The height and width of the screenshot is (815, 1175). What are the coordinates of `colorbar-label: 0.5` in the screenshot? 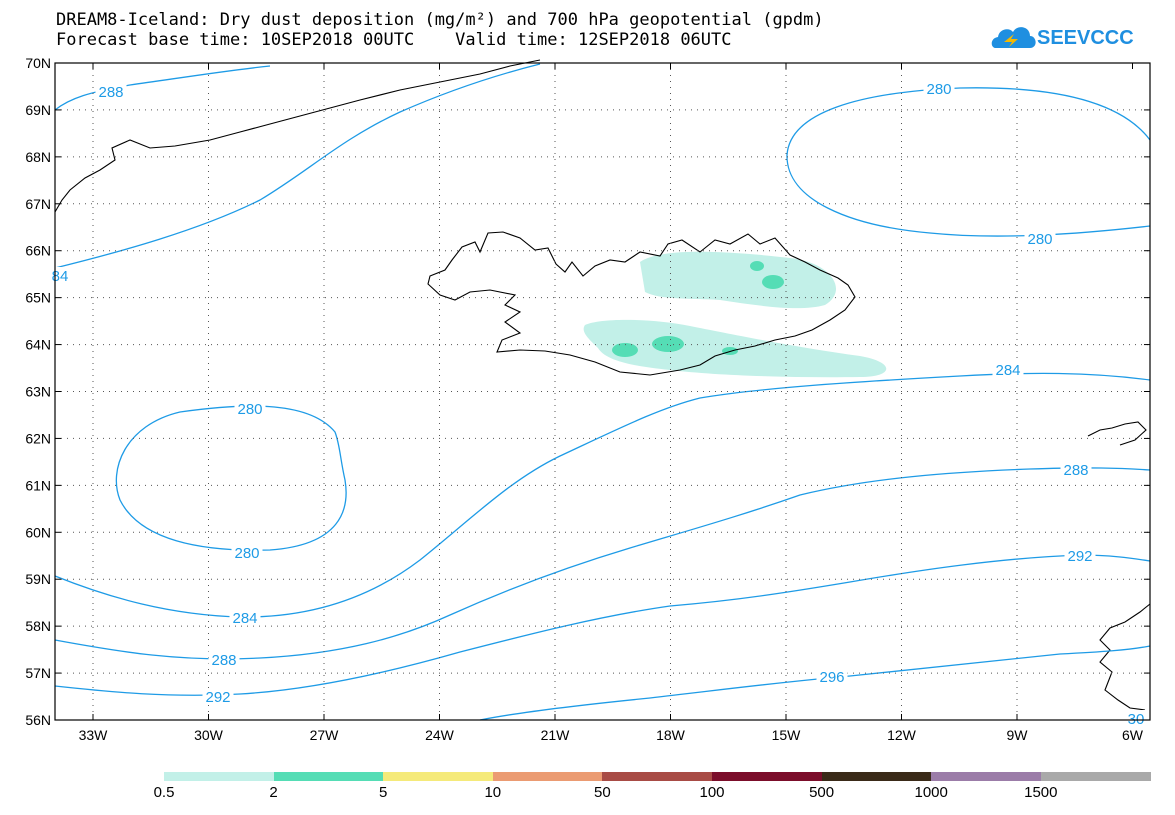 It's located at (164, 792).